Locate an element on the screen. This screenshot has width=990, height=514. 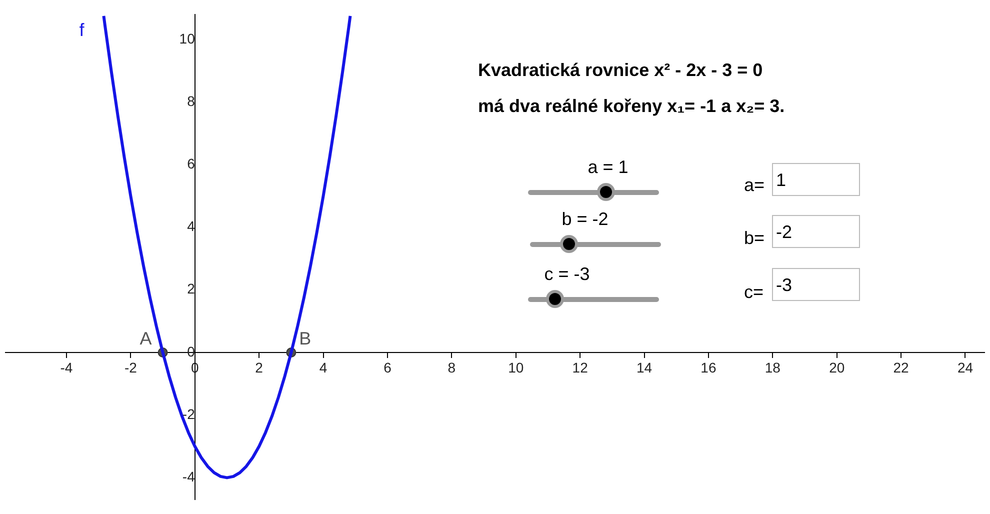
annotation: a= is located at coordinates (754, 185).